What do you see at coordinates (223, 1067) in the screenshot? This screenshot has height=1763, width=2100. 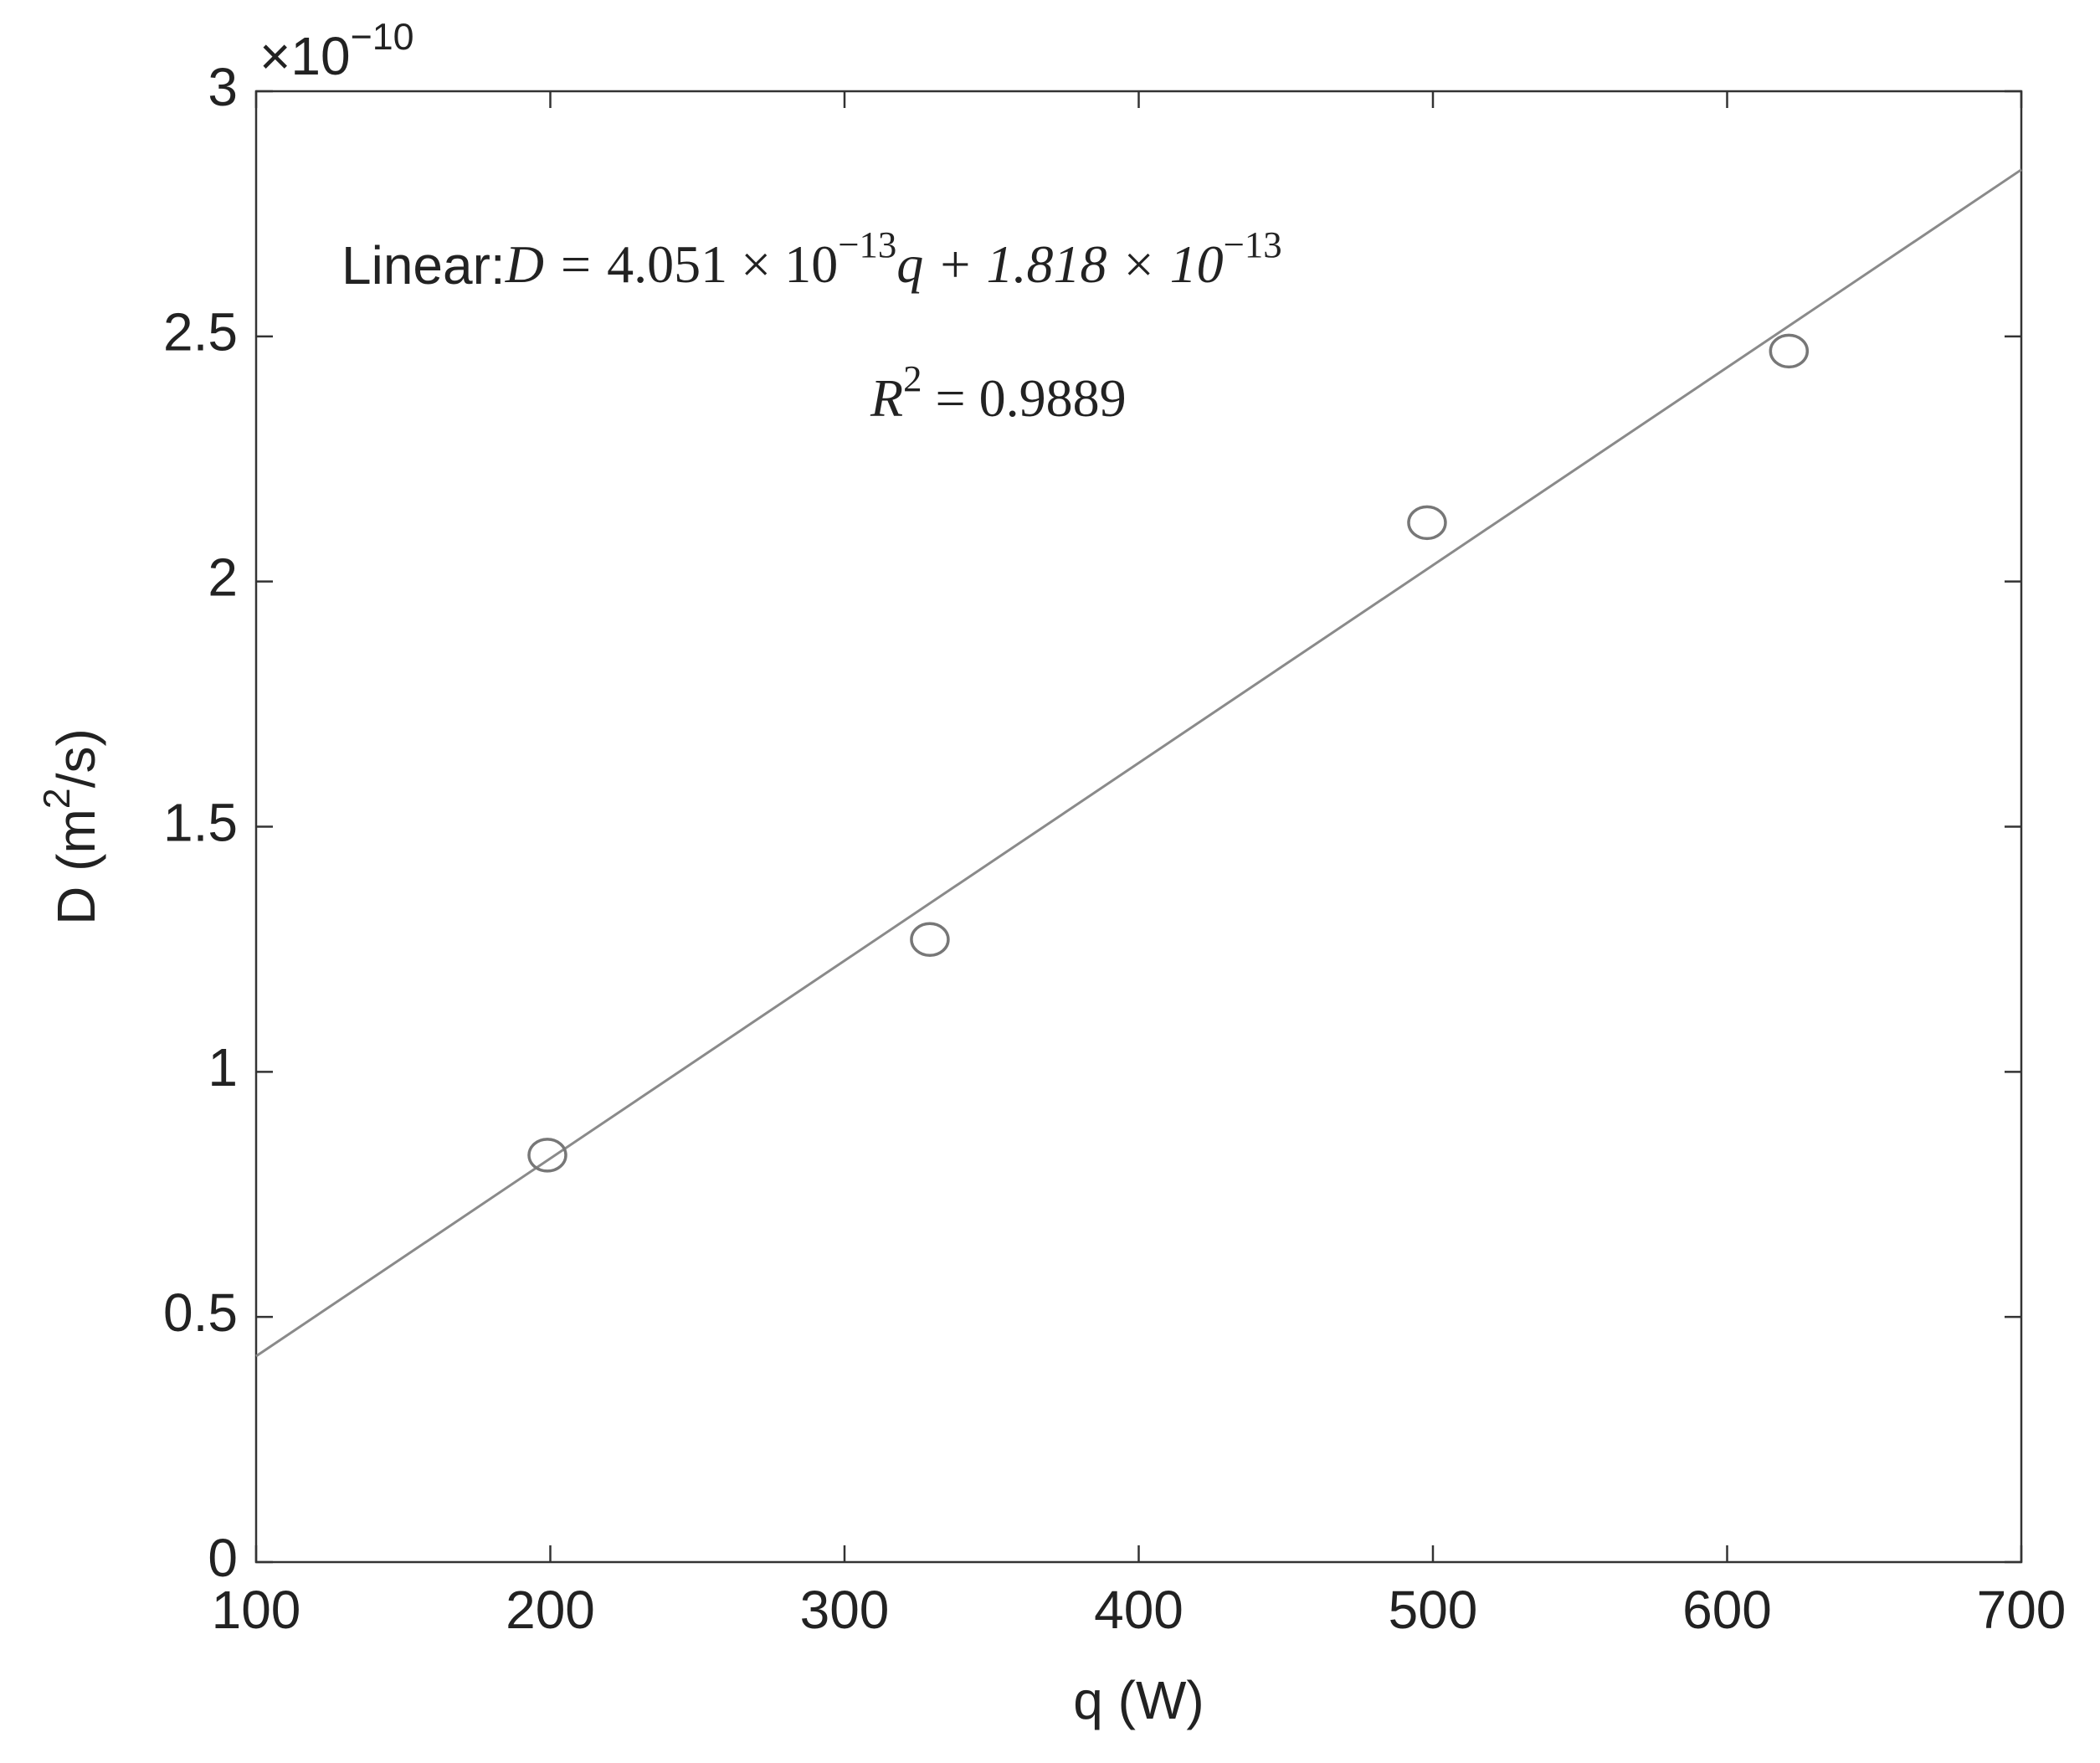 I see `y-tick-label: 1` at bounding box center [223, 1067].